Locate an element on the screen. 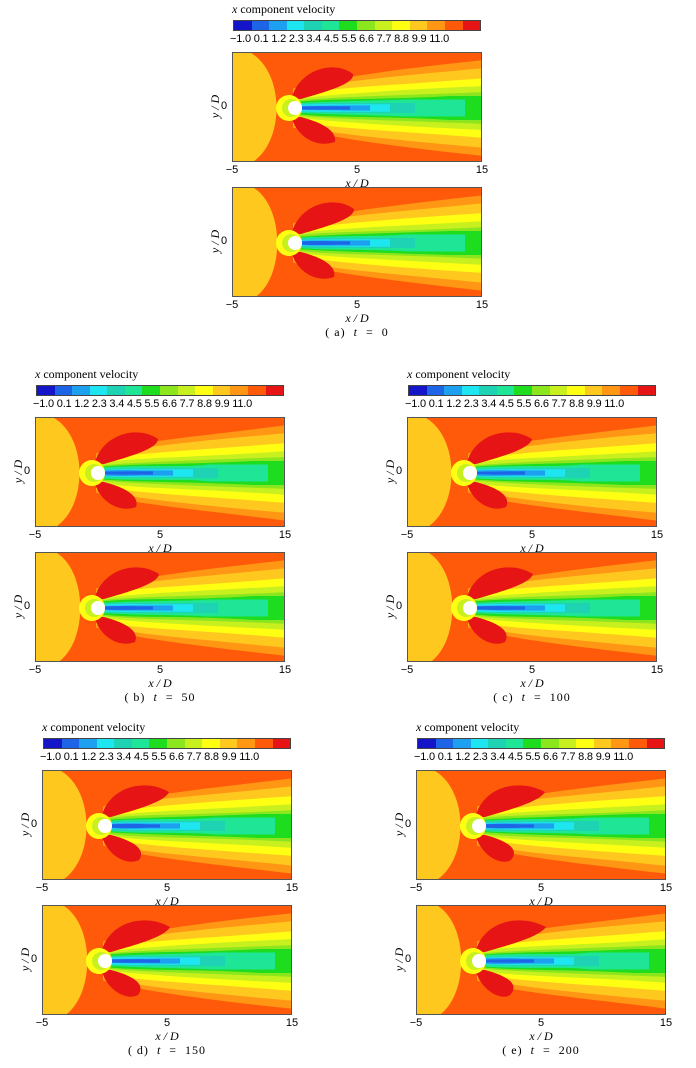  panel-caption: ( a) t = 0 is located at coordinates (356, 332).